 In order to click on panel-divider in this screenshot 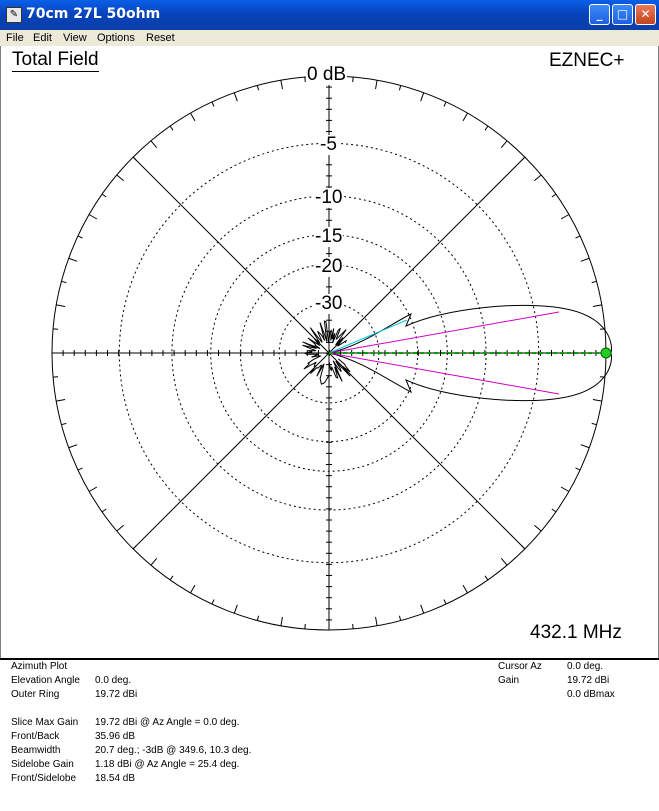, I will do `click(329, 659)`.